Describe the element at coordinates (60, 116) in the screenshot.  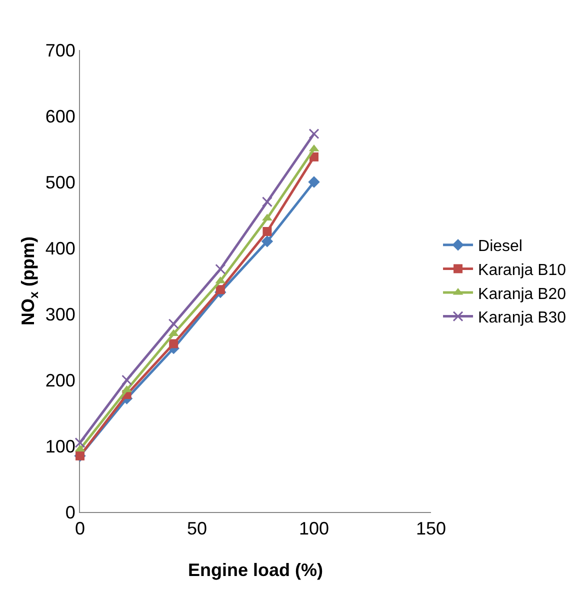
I see `y-tick-label: 600` at that location.